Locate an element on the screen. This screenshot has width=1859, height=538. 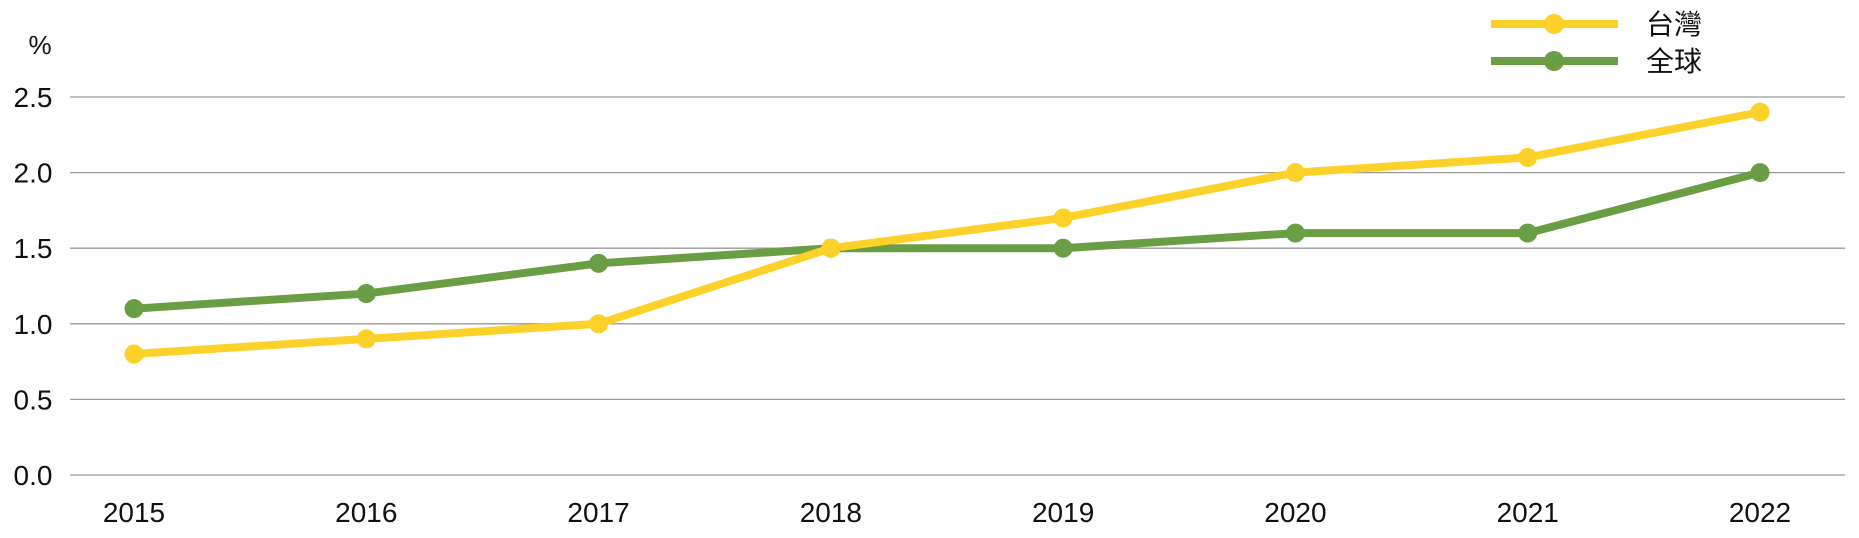
x-tick-label: 2017 is located at coordinates (598, 512).